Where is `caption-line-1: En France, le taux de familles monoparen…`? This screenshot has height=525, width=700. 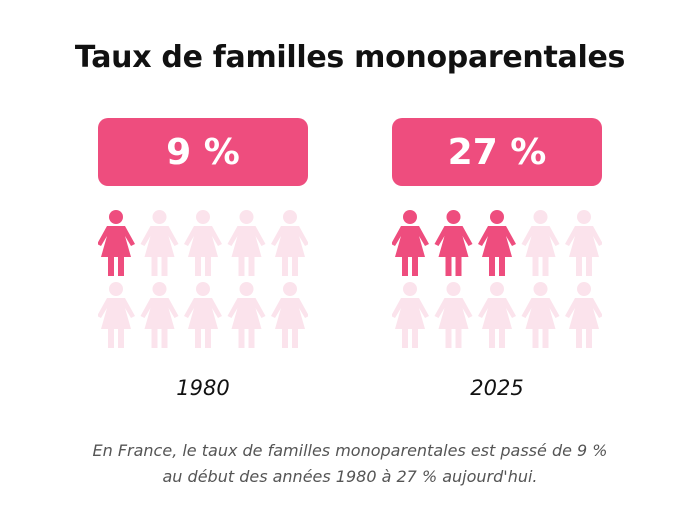 caption-line-1: En France, le taux de familles monoparen… is located at coordinates (350, 450).